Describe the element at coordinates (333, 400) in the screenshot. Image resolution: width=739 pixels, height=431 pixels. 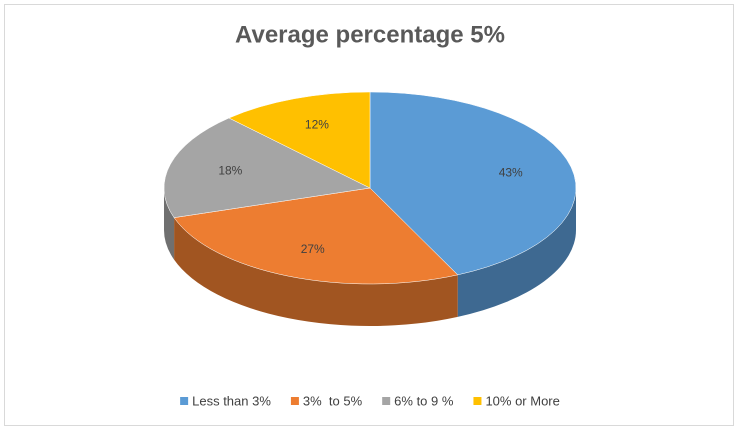
I see `legend-label: 3% to 5%` at that location.